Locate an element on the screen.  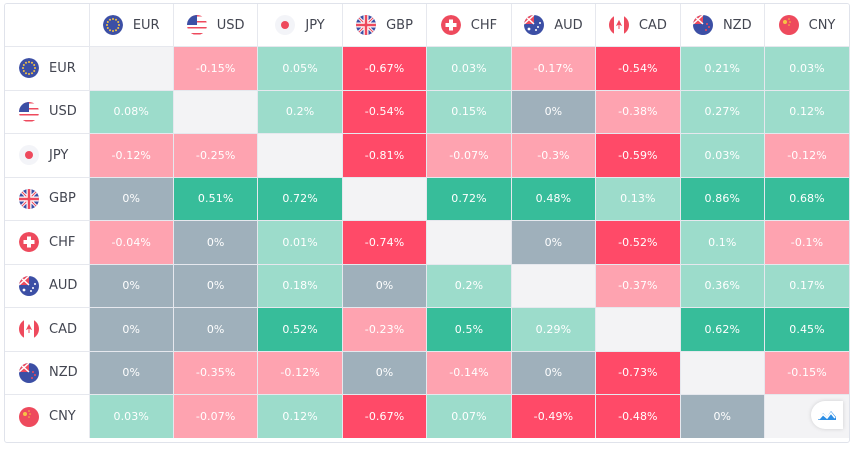
heatmap-cell-cny-eur: 0.03% is located at coordinates (131, 416).